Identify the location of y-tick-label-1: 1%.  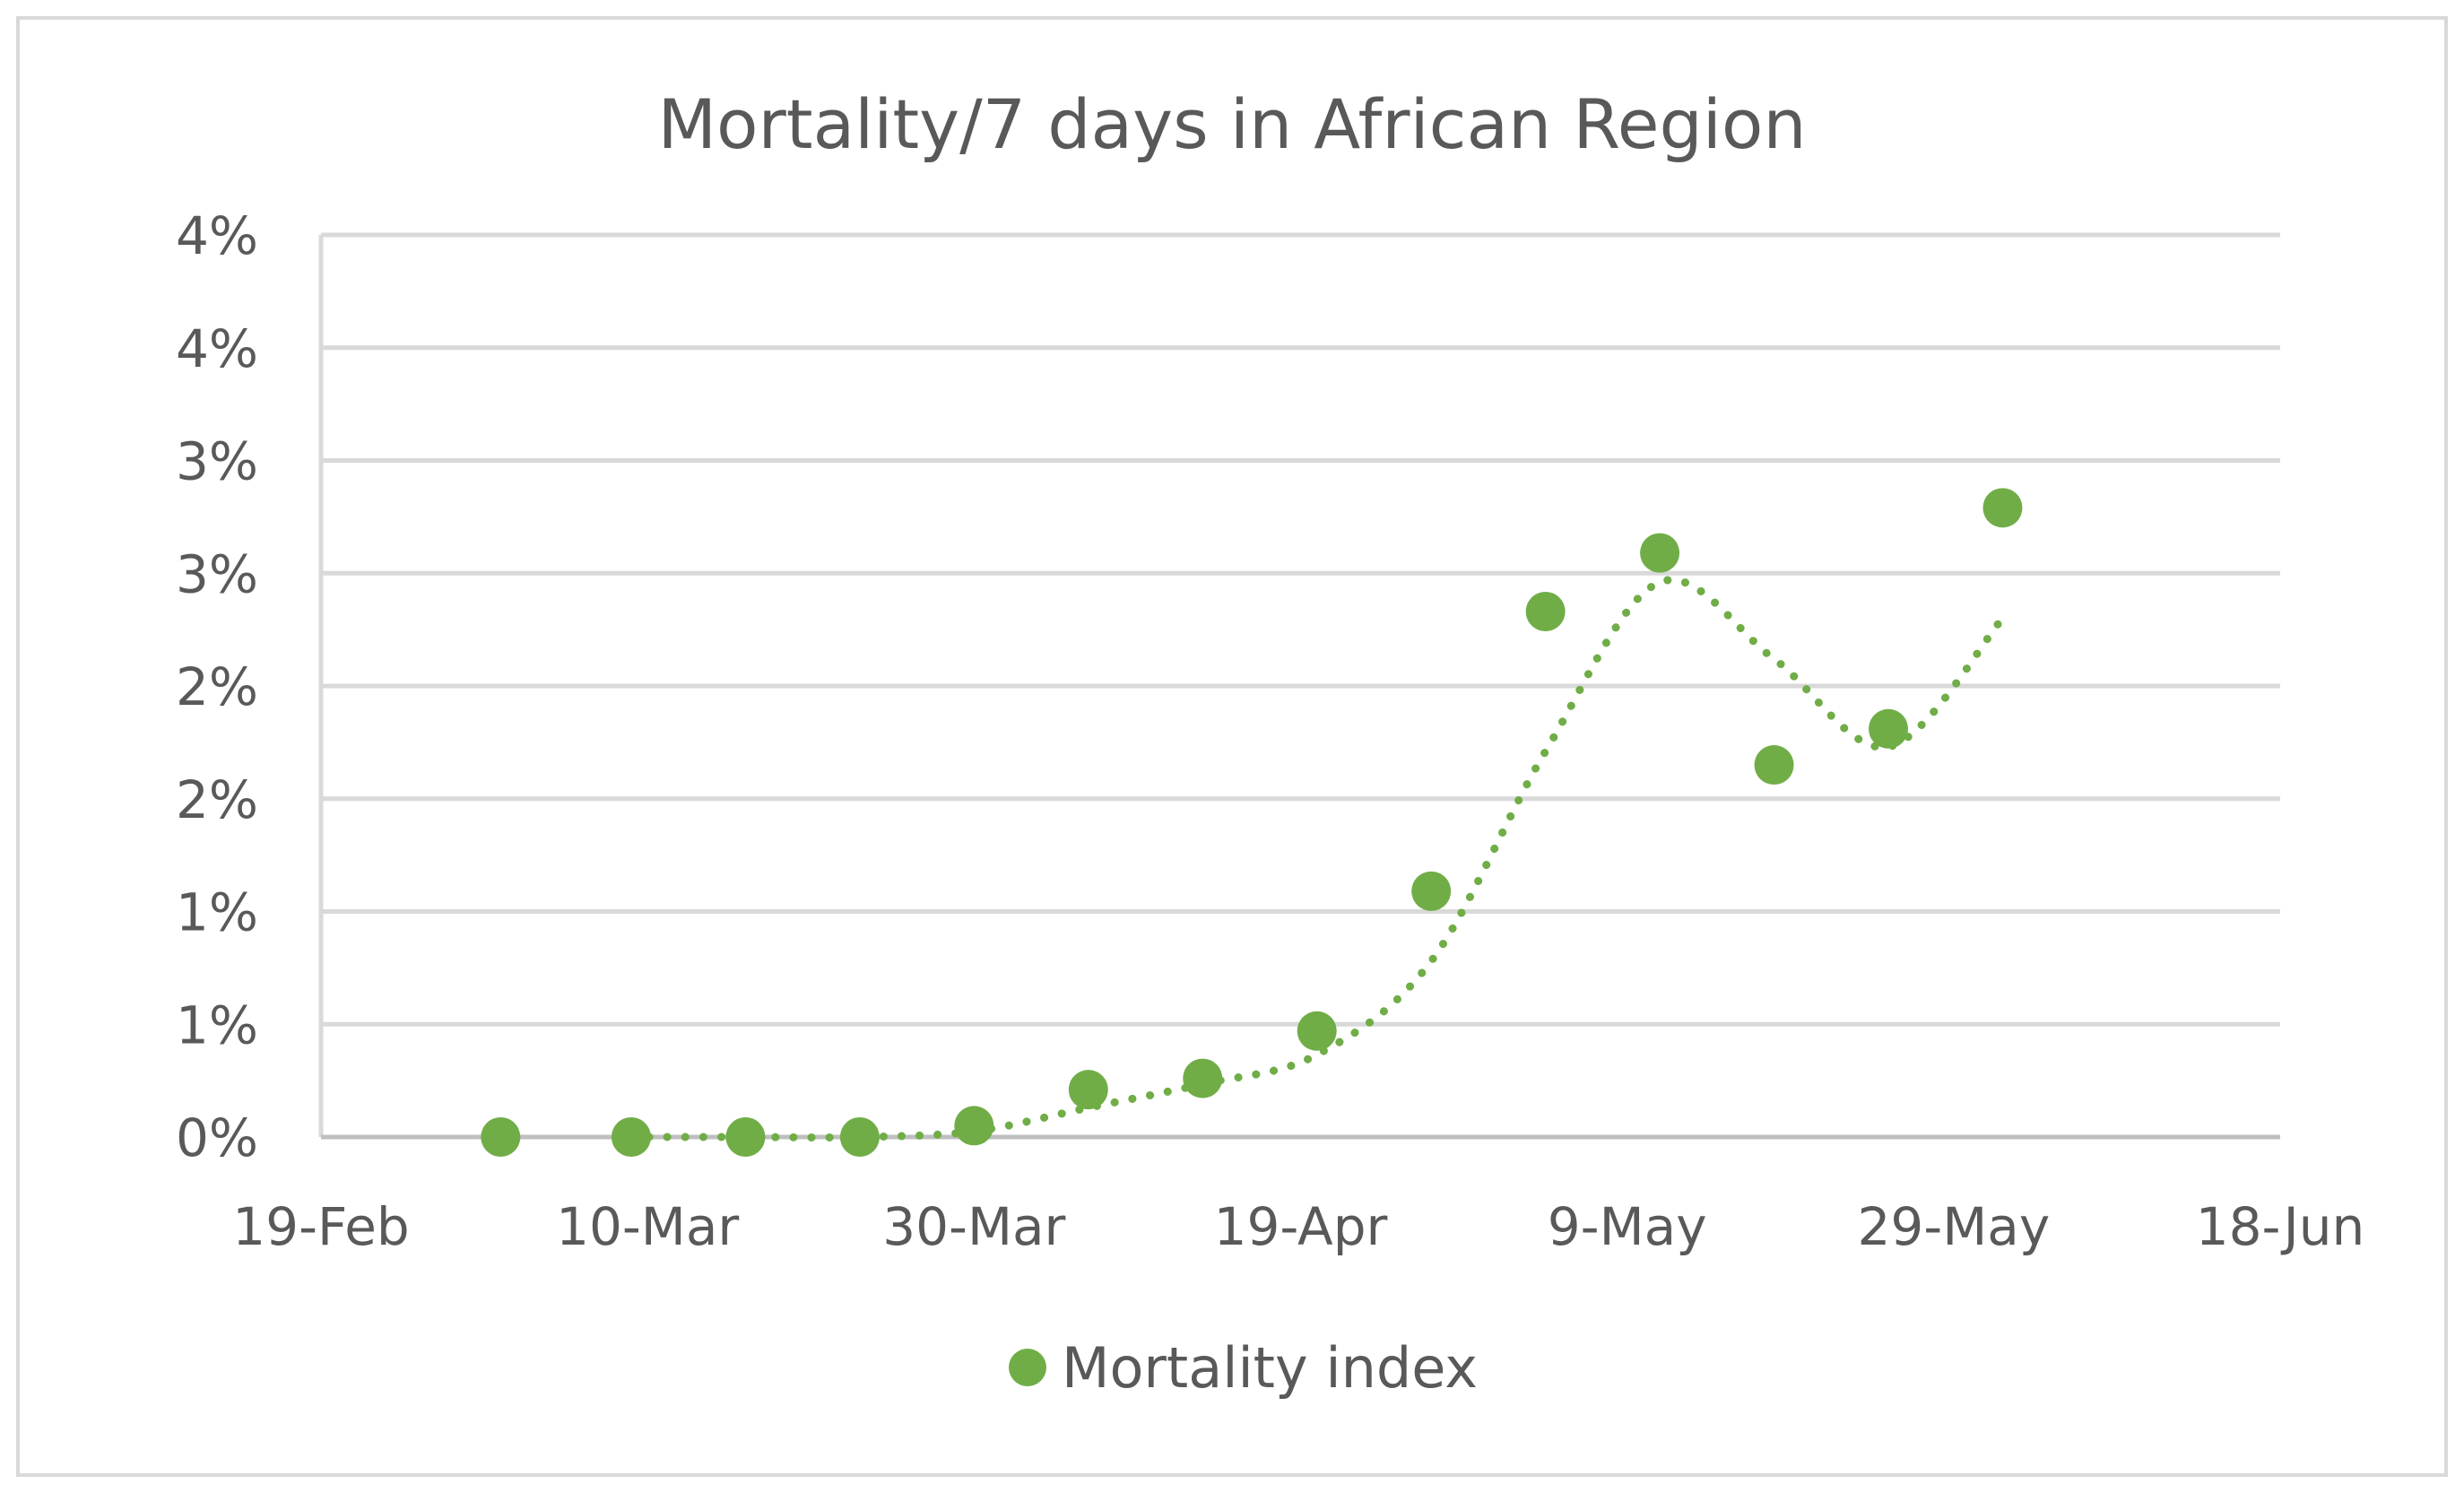
(217, 1024).